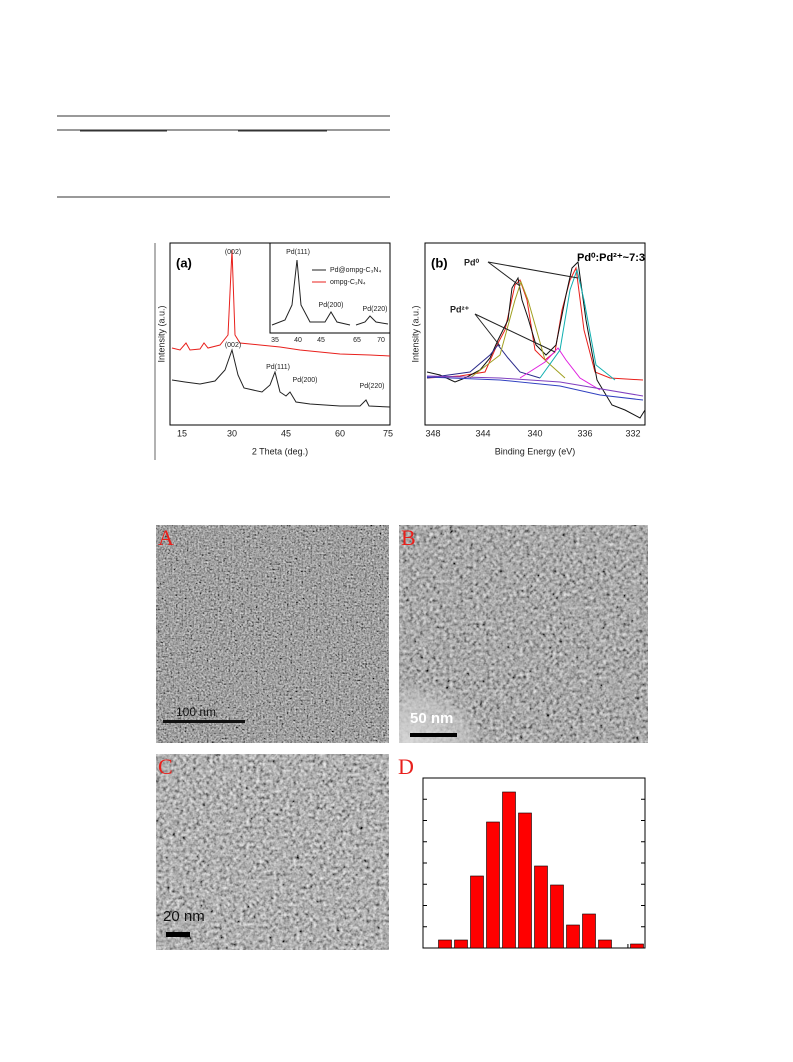  Describe the element at coordinates (355, 270) in the screenshot. I see `legend-entry: Pd@ompg-C₃N₄` at that location.